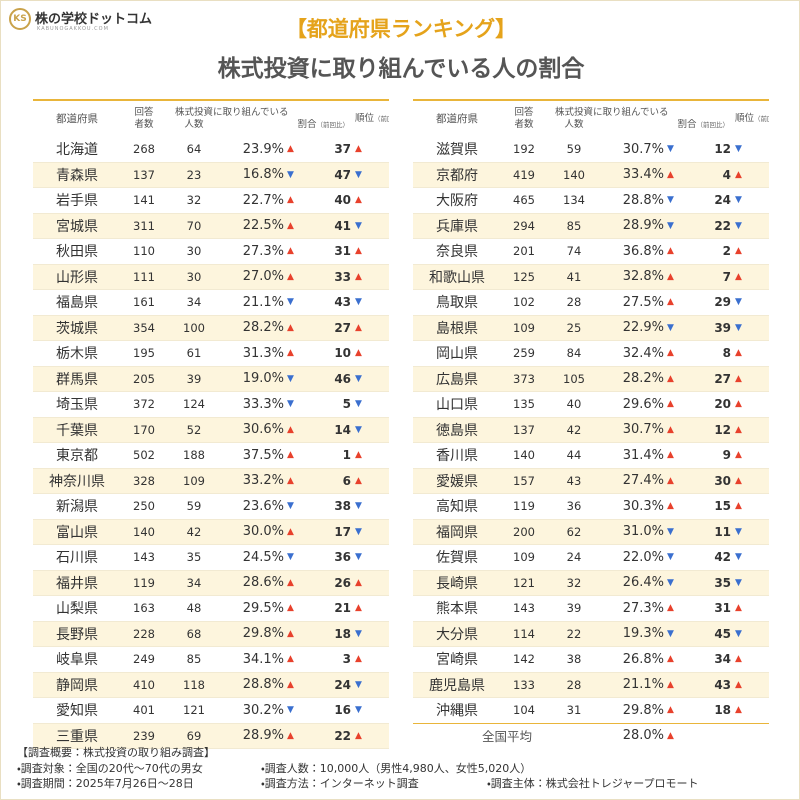 Image resolution: width=800 pixels, height=800 pixels. I want to click on investors: 52, so click(194, 430).